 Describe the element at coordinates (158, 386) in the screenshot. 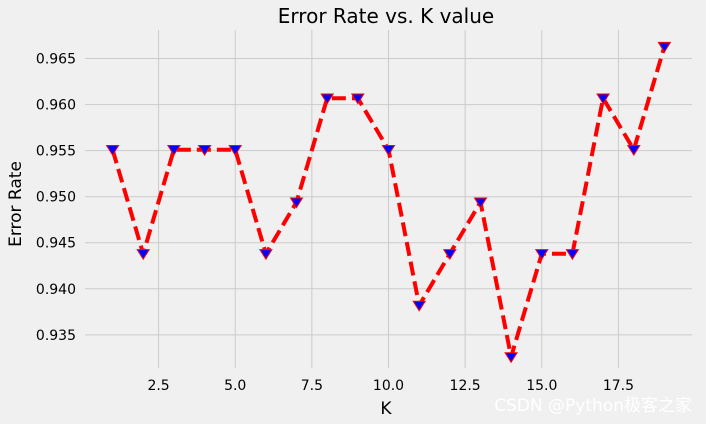

I see `x-tick-label: 2.5` at that location.